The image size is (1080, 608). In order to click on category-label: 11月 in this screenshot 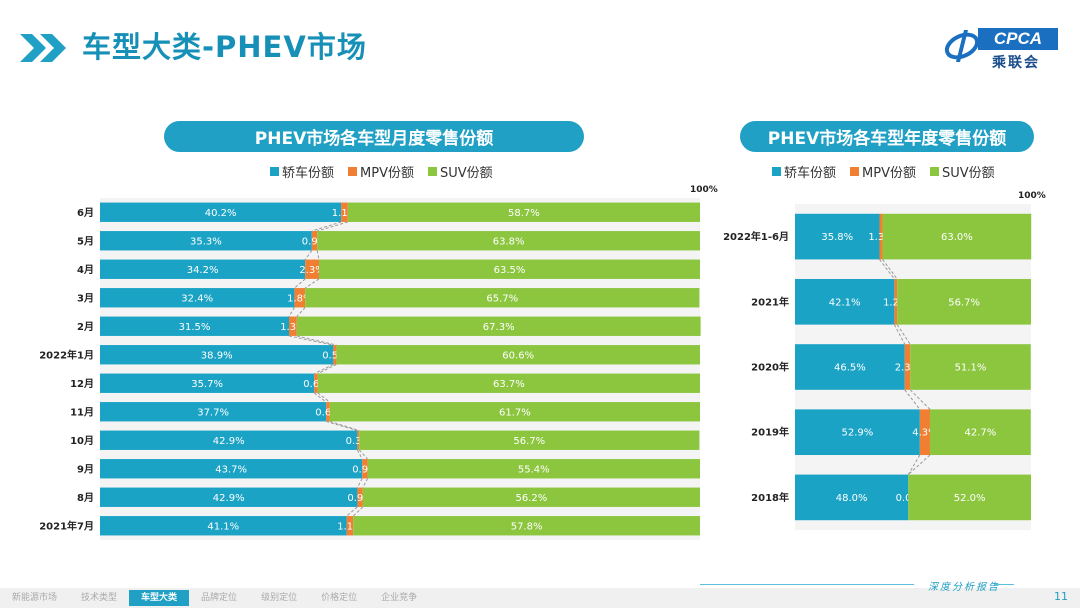, I will do `click(82, 412)`.